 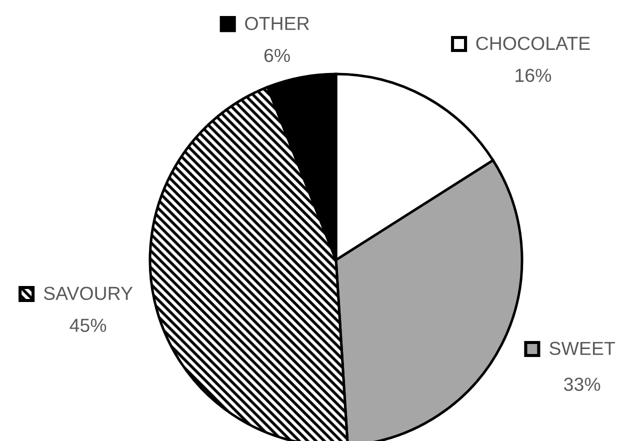 What do you see at coordinates (533, 43) in the screenshot?
I see `legend-label: CHOCOLATE` at bounding box center [533, 43].